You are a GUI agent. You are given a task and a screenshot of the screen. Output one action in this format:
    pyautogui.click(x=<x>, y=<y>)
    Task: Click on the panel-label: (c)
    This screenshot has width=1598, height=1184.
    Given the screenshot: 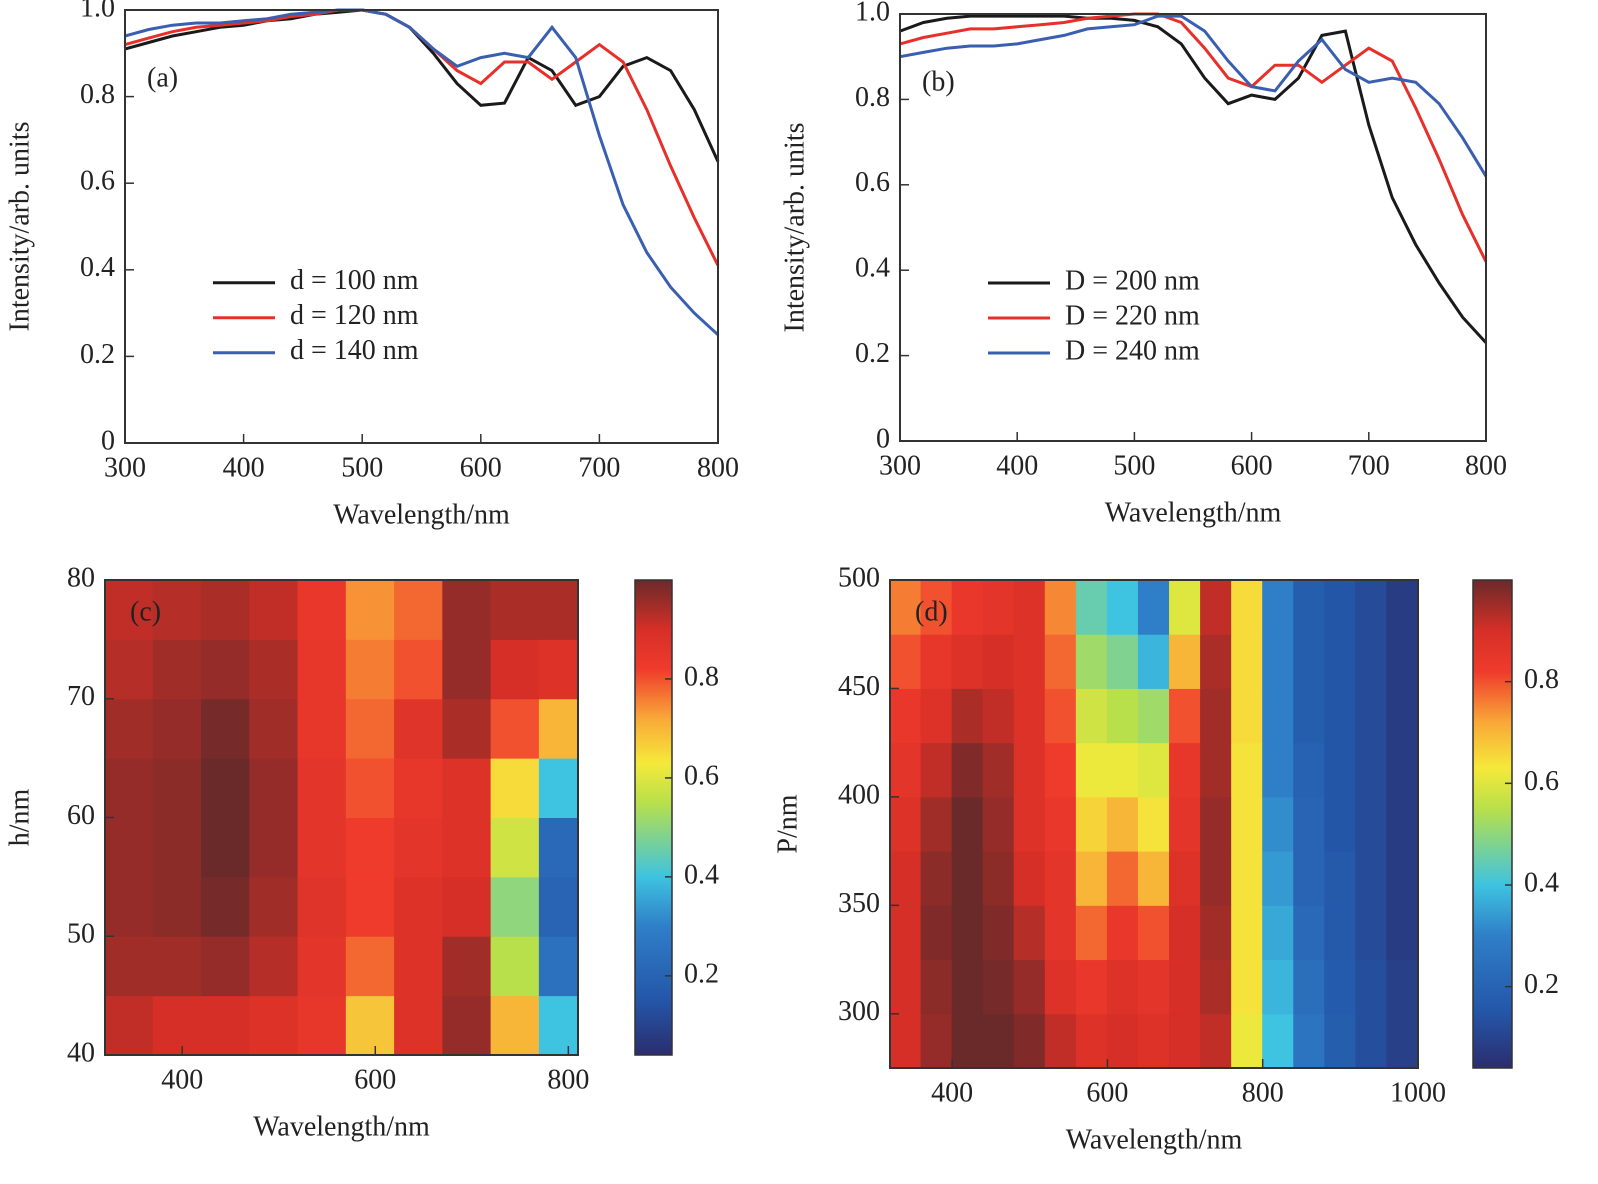 What is the action you would take?
    pyautogui.click(x=145, y=611)
    